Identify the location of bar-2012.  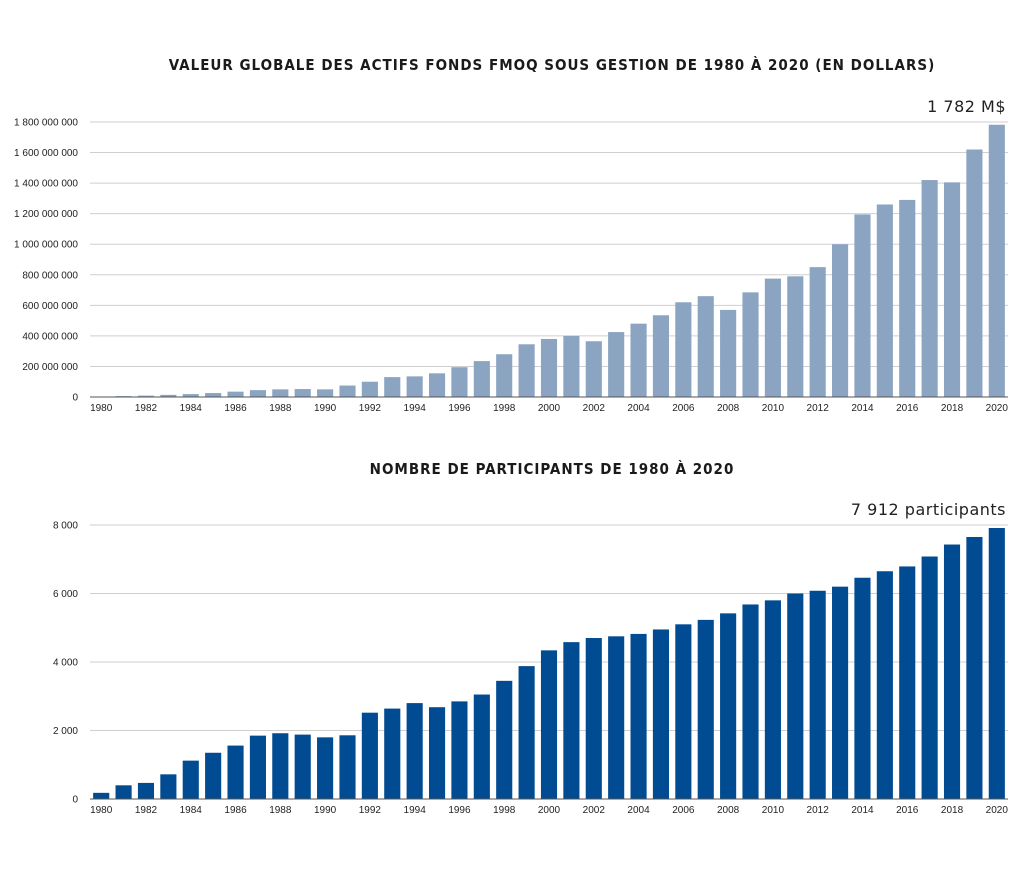
(817, 694).